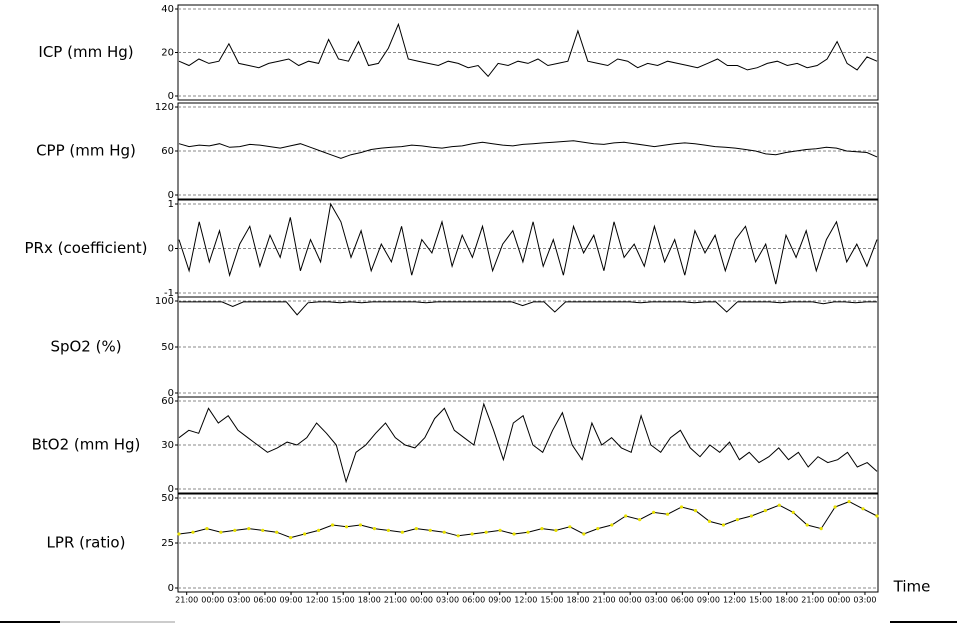  I want to click on y-tick-label: 40, so click(167, 9).